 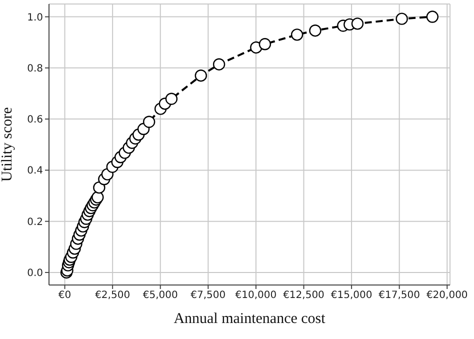 What do you see at coordinates (112, 296) in the screenshot?
I see `x-tick-label: €2,500` at bounding box center [112, 296].